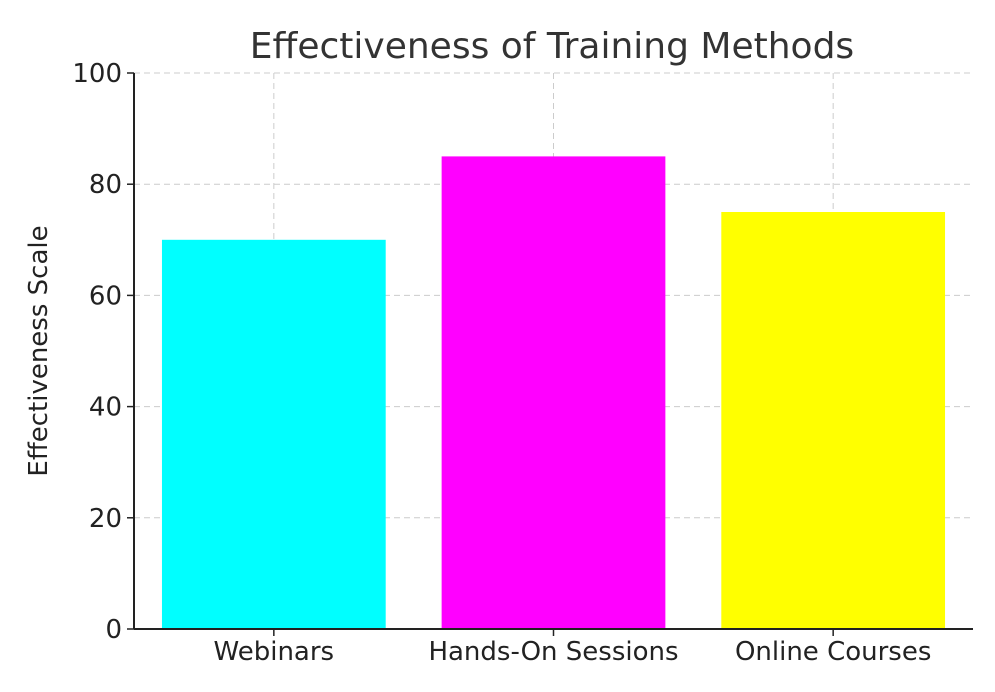 The image size is (995, 692). What do you see at coordinates (273, 434) in the screenshot?
I see `bar-webinars` at bounding box center [273, 434].